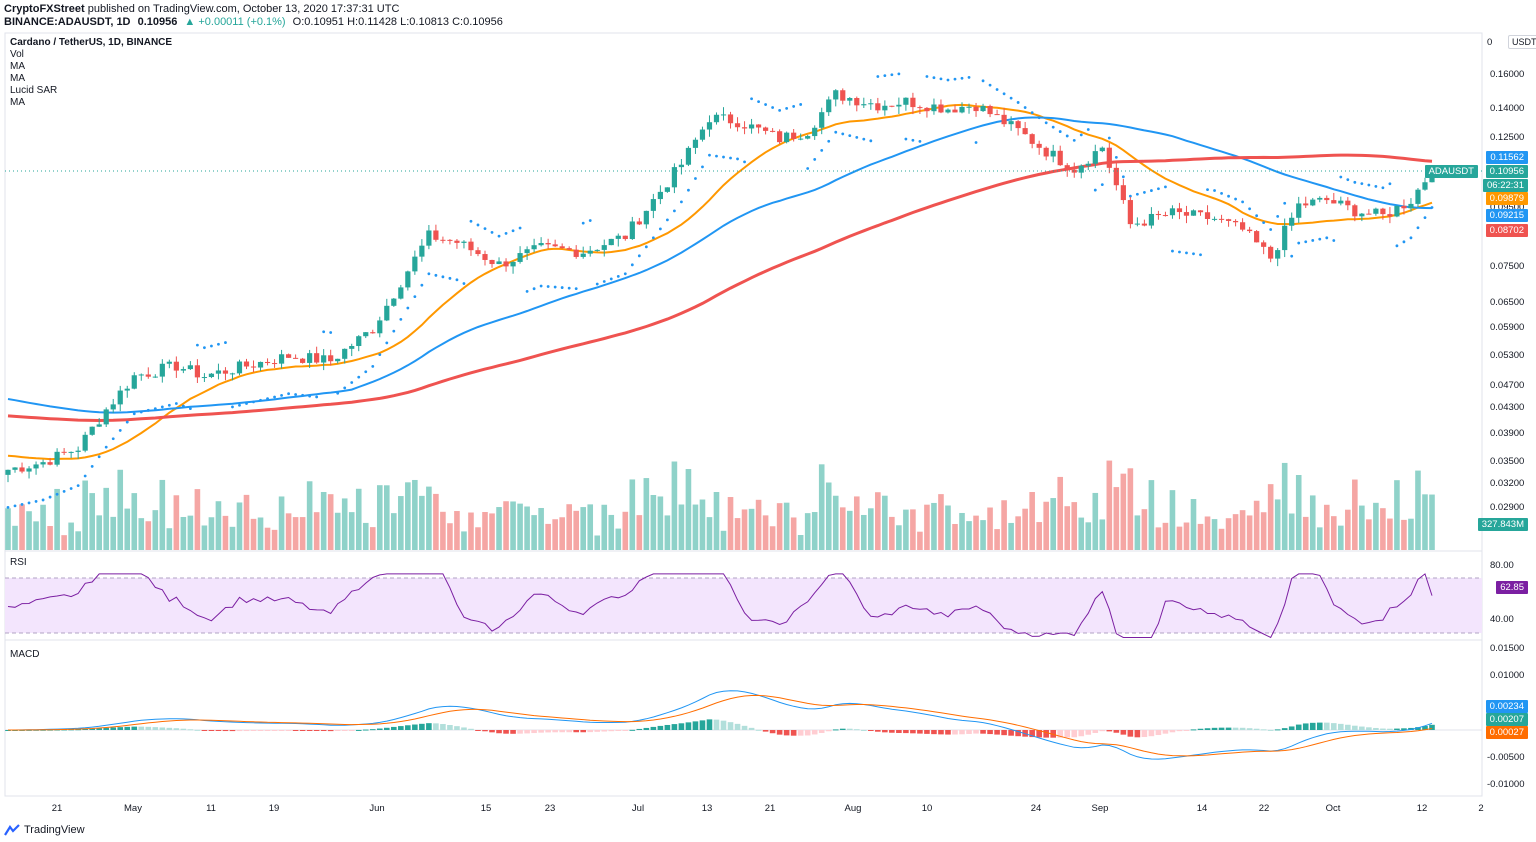 This screenshot has width=1536, height=842. What do you see at coordinates (1522, 42) in the screenshot?
I see `currency-badge: USDT` at bounding box center [1522, 42].